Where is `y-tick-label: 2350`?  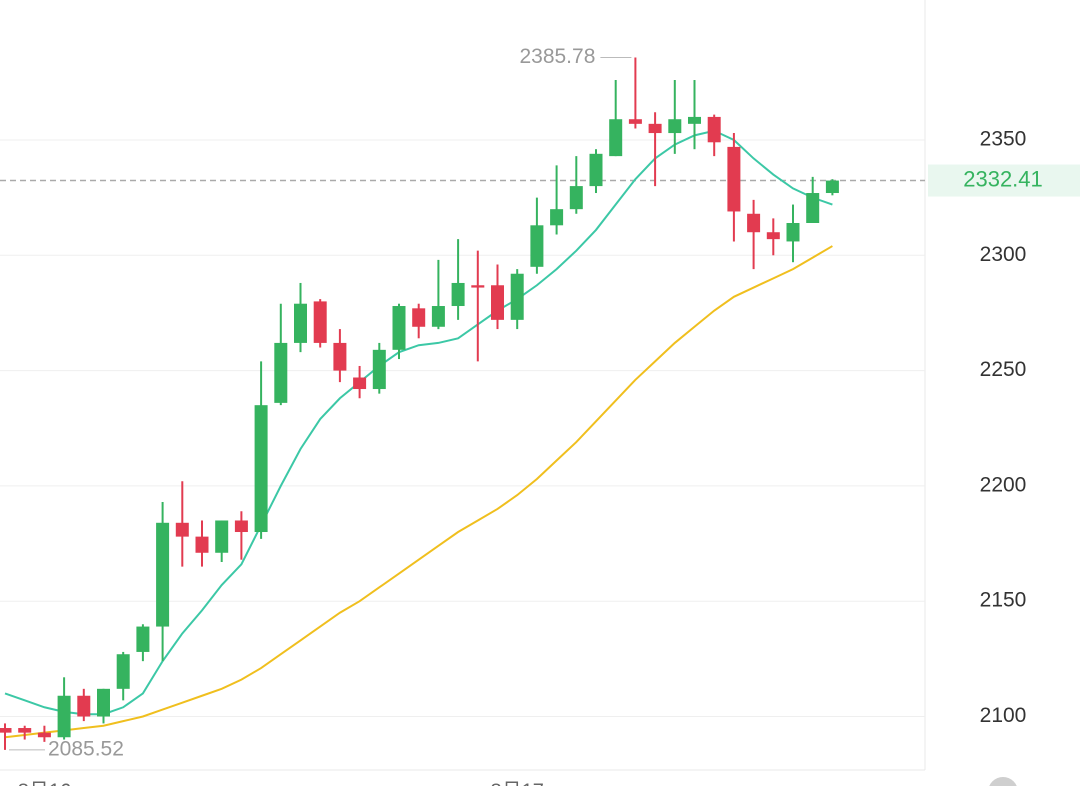 y-tick-label: 2350 is located at coordinates (1003, 139).